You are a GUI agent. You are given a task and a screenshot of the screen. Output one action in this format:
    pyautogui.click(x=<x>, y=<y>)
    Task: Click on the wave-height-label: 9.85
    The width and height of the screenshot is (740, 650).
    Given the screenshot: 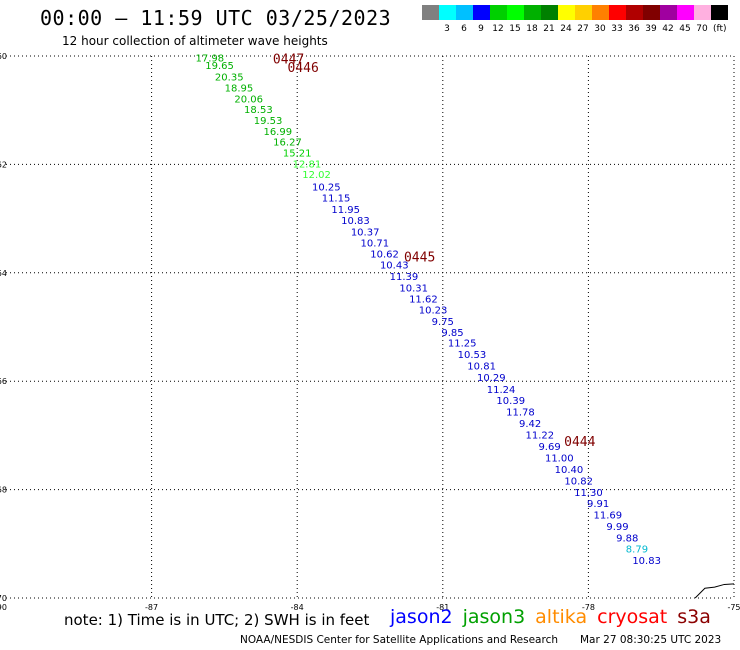 What is the action you would take?
    pyautogui.click(x=452, y=333)
    